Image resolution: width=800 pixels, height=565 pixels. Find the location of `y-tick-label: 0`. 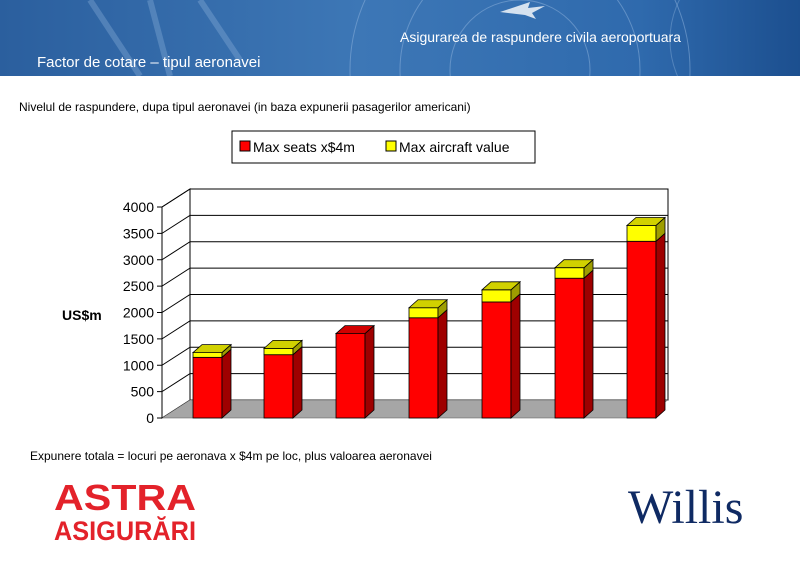

y-tick-label: 0 is located at coordinates (150, 417).